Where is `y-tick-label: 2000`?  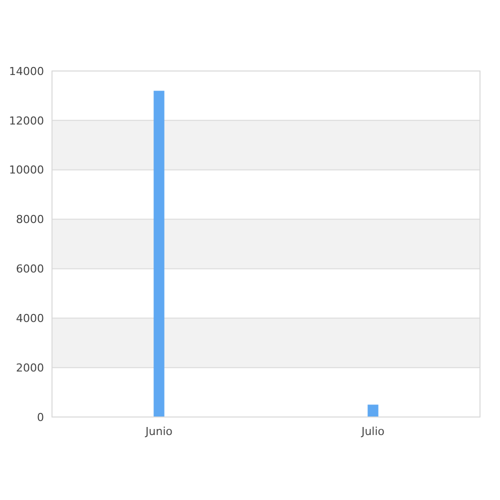 y-tick-label: 2000 is located at coordinates (30, 367).